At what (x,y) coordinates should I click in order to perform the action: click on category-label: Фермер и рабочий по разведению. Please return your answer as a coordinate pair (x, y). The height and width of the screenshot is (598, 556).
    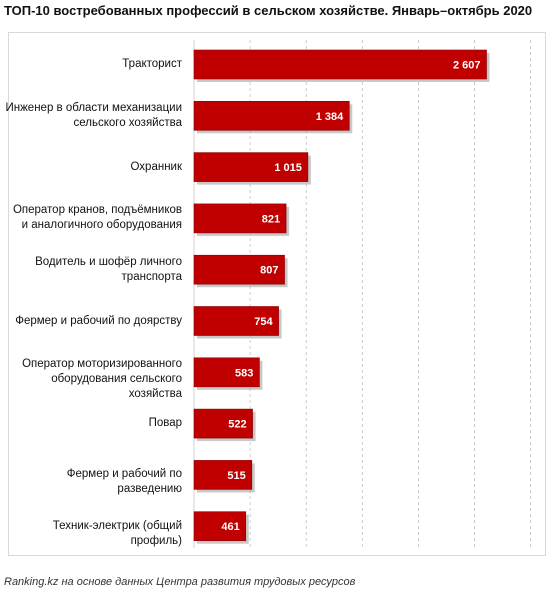
    Looking at the image, I should click on (93, 482).